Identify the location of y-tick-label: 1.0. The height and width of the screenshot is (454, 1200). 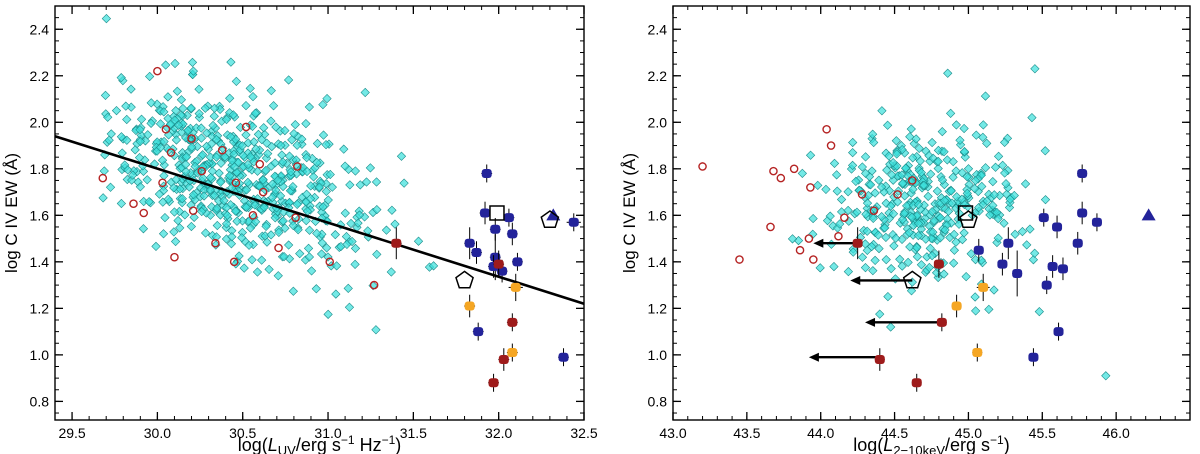
(658, 355).